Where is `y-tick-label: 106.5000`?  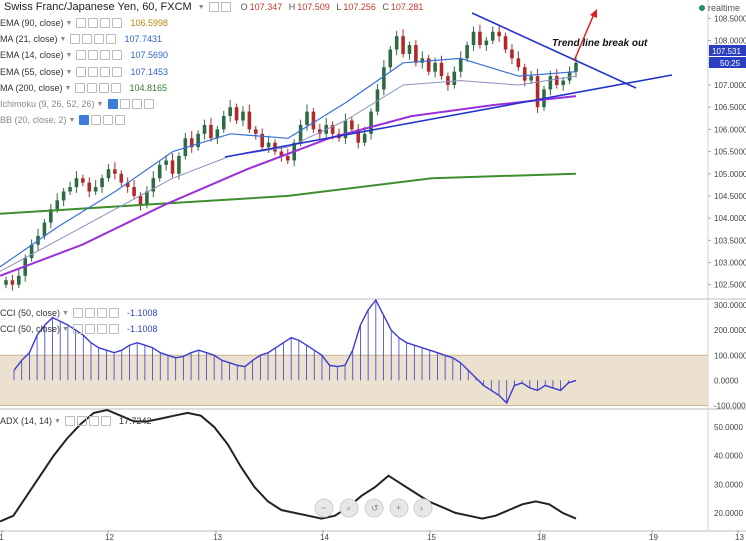 y-tick-label: 106.5000 is located at coordinates (730, 107).